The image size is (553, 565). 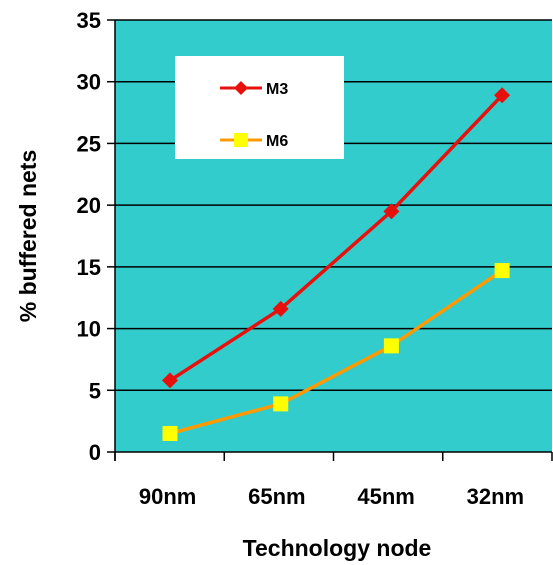 I want to click on x-tick-labels: 90nm 65nm 45nm 32nm, so click(x=331, y=496).